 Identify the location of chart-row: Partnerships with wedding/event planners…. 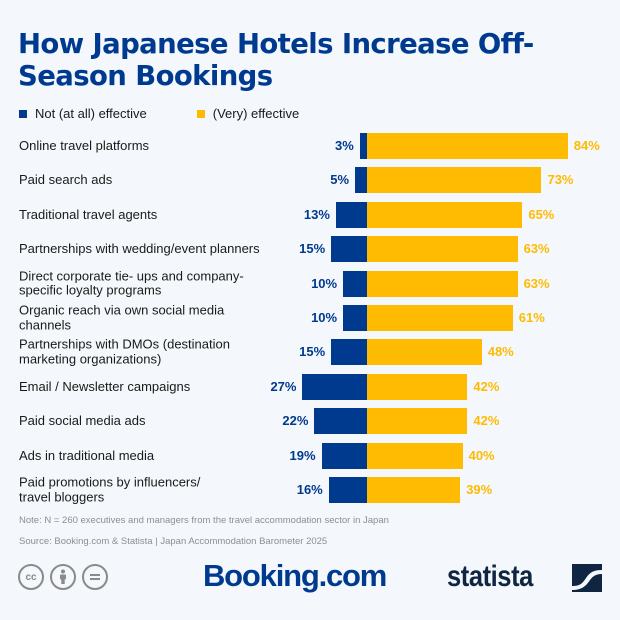
(310, 249).